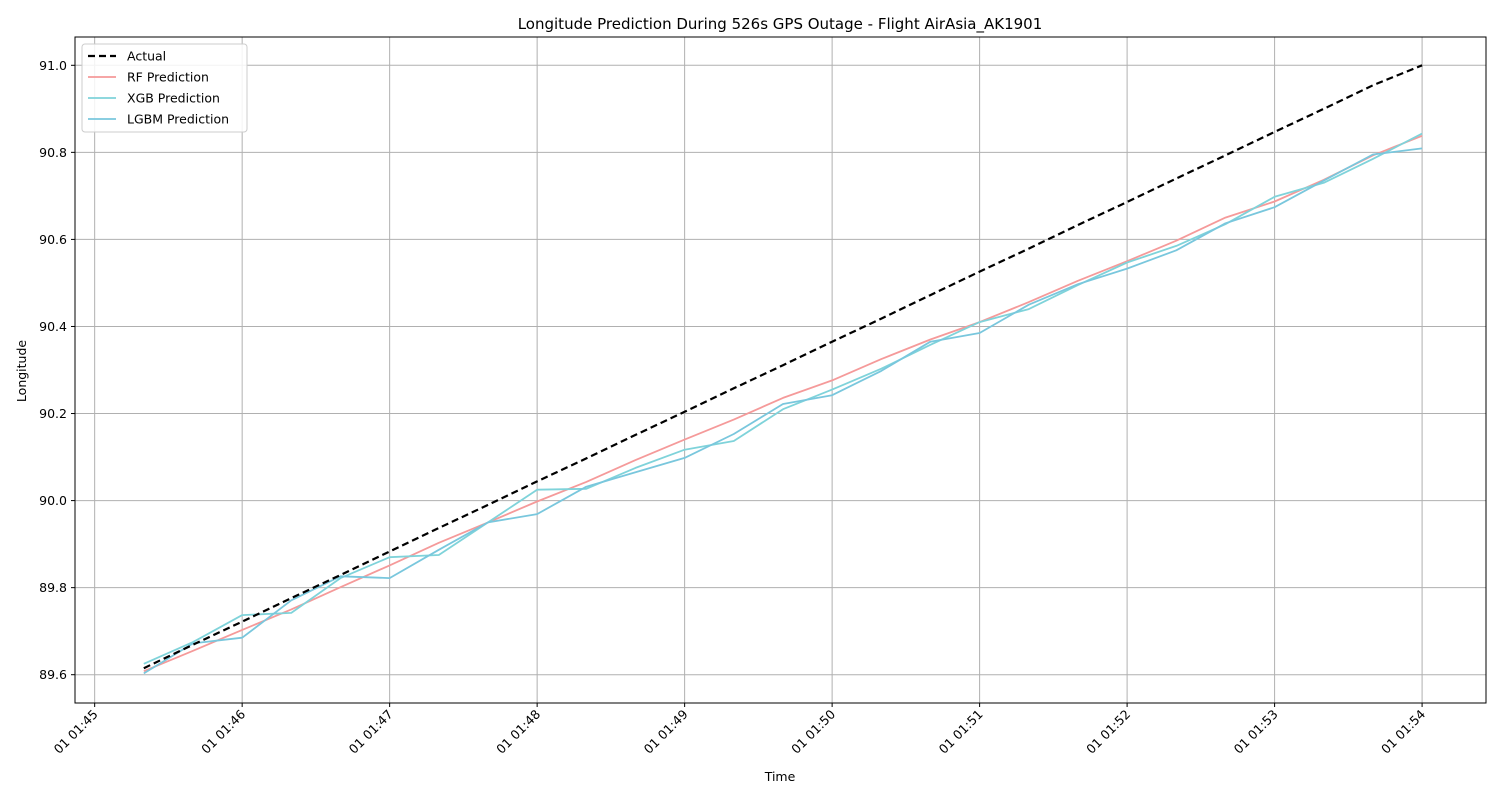  What do you see at coordinates (53, 674) in the screenshot?
I see `y-tick-label: 89.6` at bounding box center [53, 674].